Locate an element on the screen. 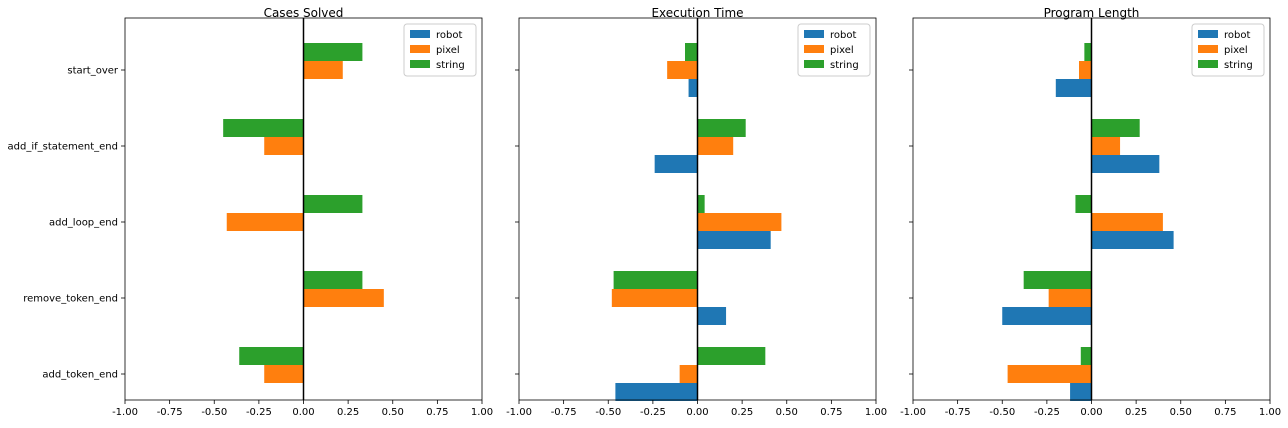  y-tick-label: add_if_statement_end is located at coordinates (63, 147).